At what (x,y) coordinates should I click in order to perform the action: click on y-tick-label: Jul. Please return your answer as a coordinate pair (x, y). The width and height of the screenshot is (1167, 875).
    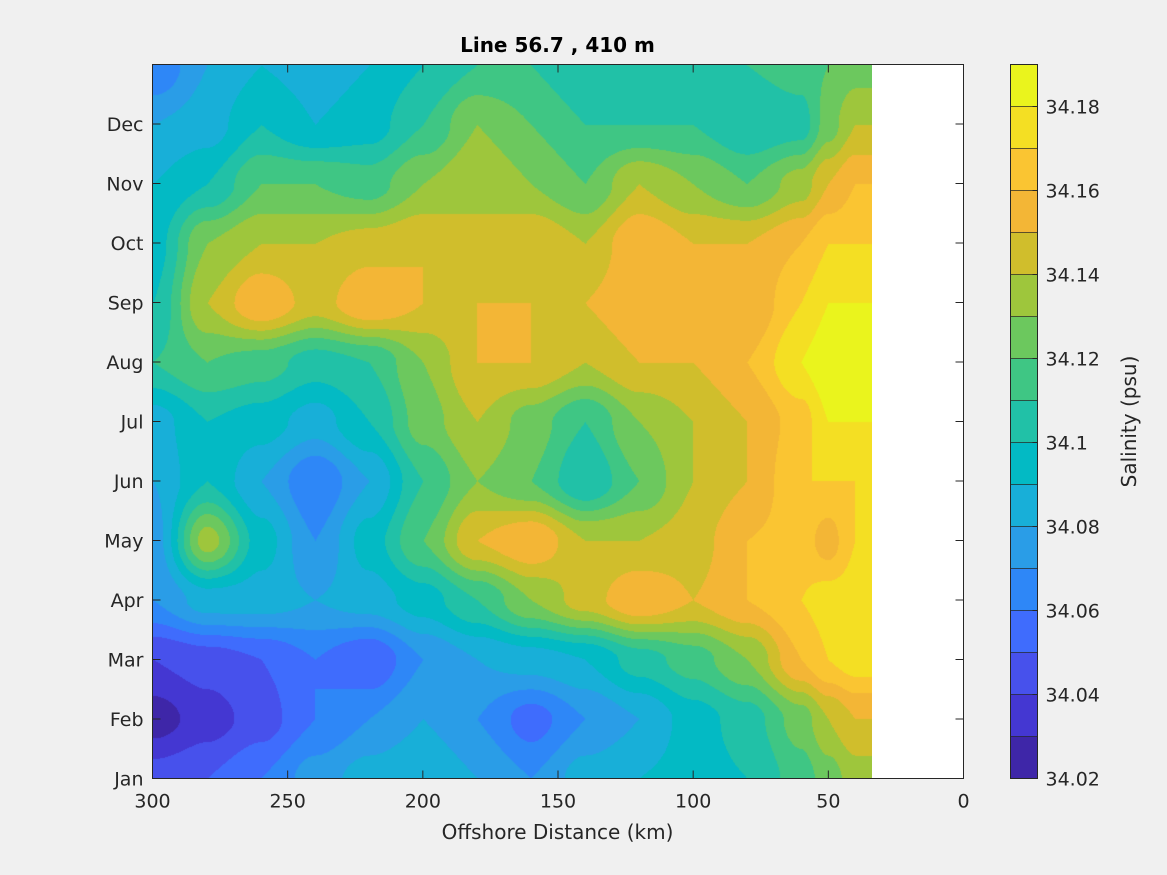
    Looking at the image, I should click on (132, 423).